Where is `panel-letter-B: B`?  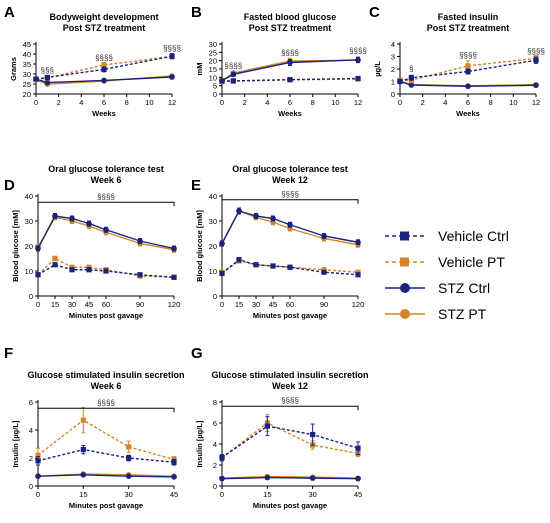 panel-letter-B: B is located at coordinates (196, 12).